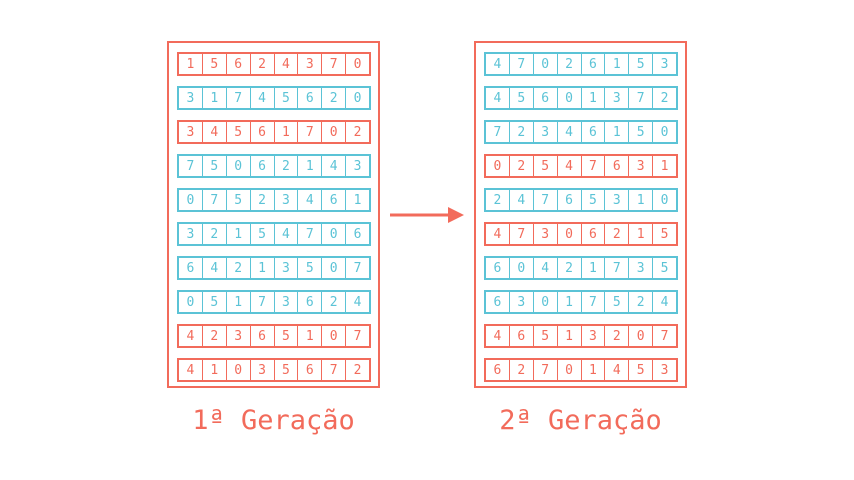 The height and width of the screenshot is (480, 854). What do you see at coordinates (273, 420) in the screenshot?
I see `generation-1-label: 1ª Geração` at bounding box center [273, 420].